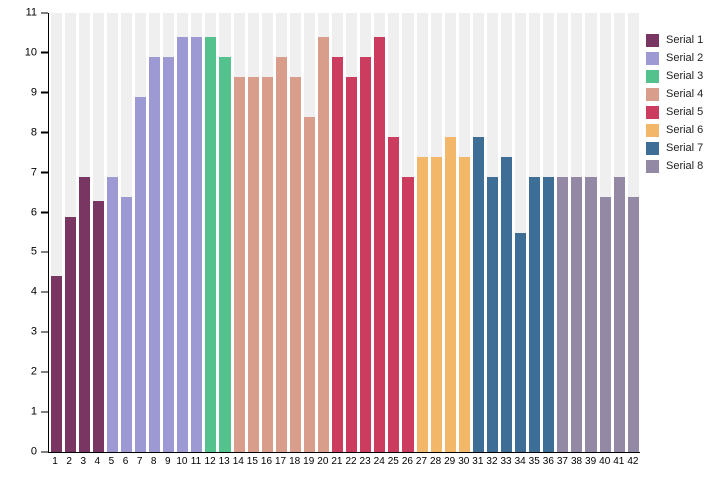 The image size is (724, 500). I want to click on x-tick-label: 41, so click(619, 461).